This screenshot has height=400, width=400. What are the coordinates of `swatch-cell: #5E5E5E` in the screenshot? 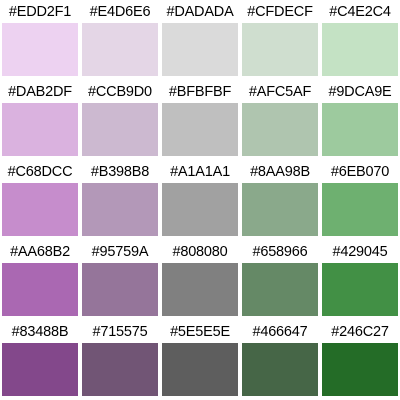 It's located at (200, 360).